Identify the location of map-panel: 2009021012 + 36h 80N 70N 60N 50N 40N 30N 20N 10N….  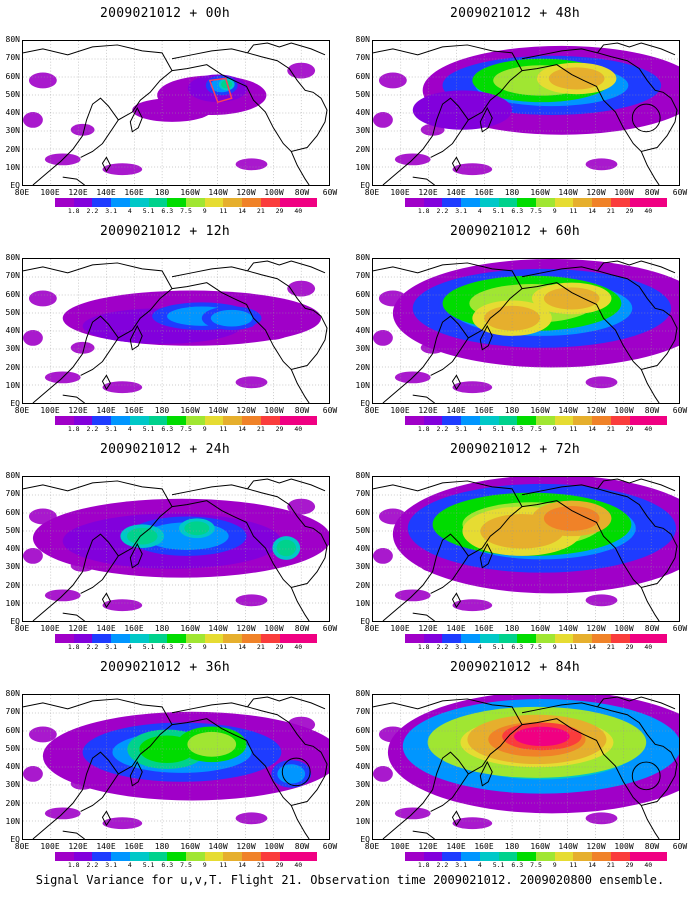
(170, 761).